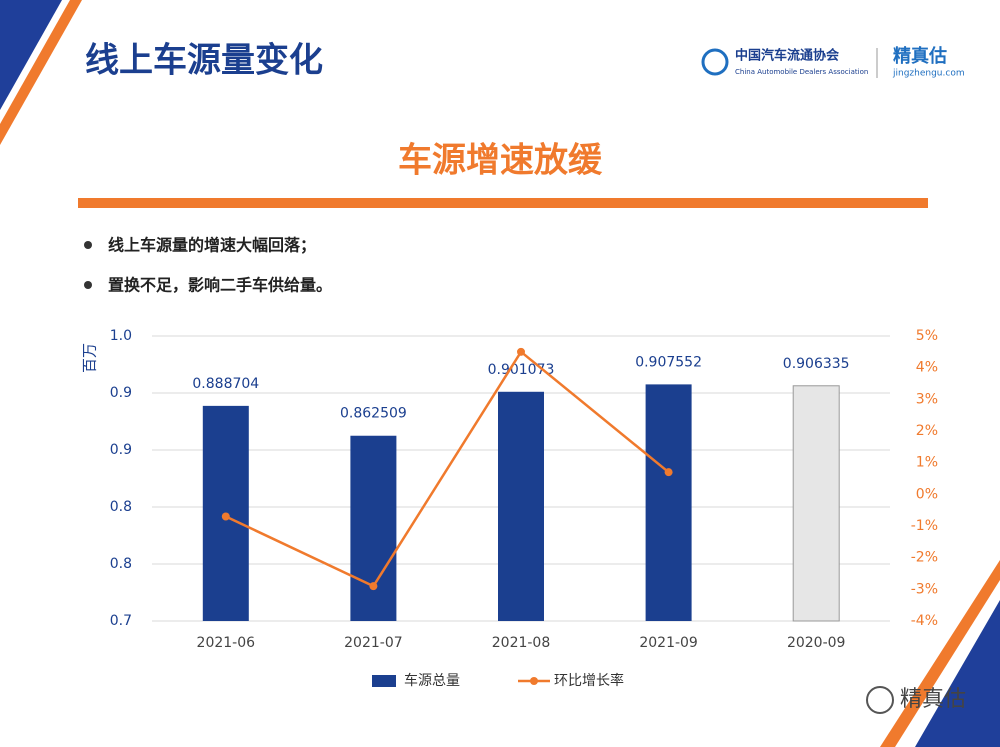 This screenshot has height=747, width=1000. Describe the element at coordinates (927, 336) in the screenshot. I see `y2-tick-label: 5%` at that location.